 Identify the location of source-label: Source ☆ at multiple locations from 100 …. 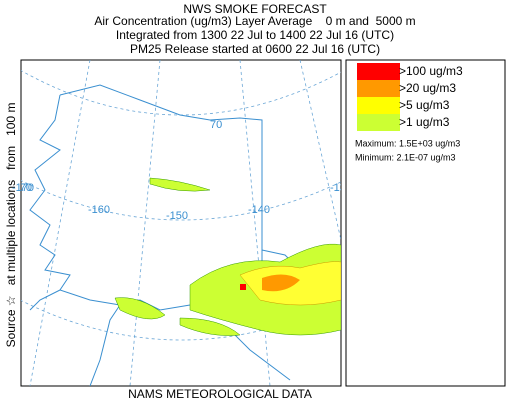
(11, 225).